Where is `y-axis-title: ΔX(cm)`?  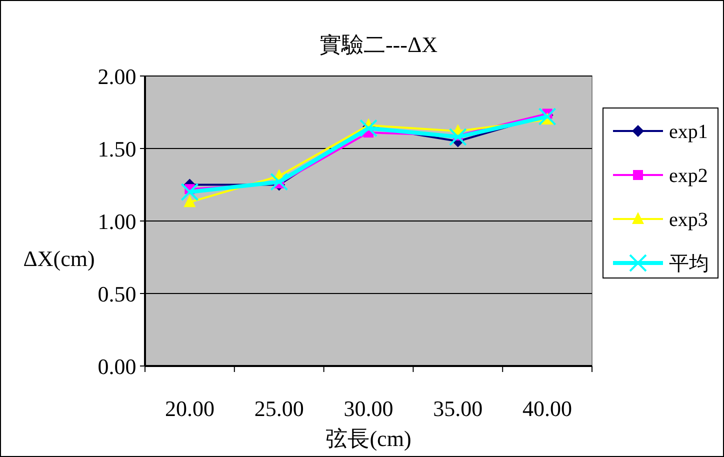 y-axis-title: ΔX(cm) is located at coordinates (59, 258).